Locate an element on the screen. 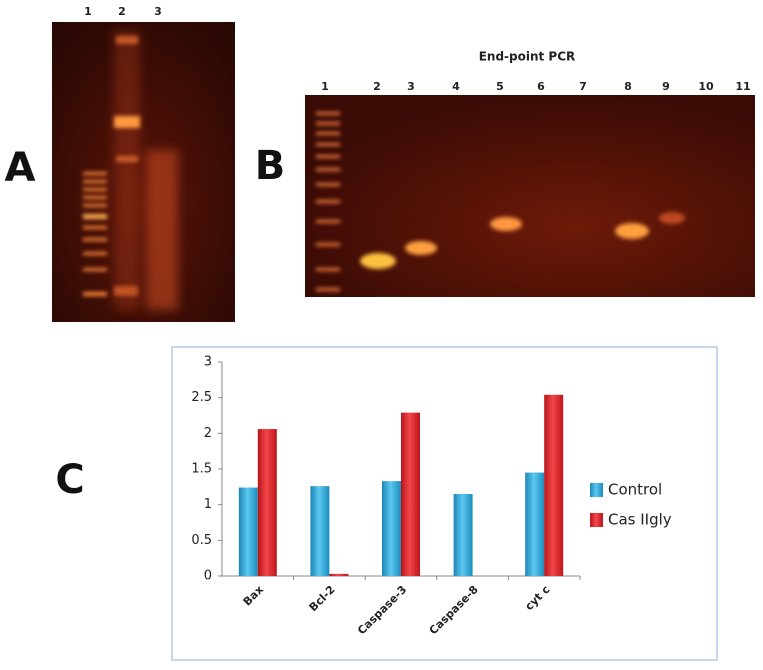 This screenshot has width=763, height=670. lane-label: 6 is located at coordinates (541, 86).